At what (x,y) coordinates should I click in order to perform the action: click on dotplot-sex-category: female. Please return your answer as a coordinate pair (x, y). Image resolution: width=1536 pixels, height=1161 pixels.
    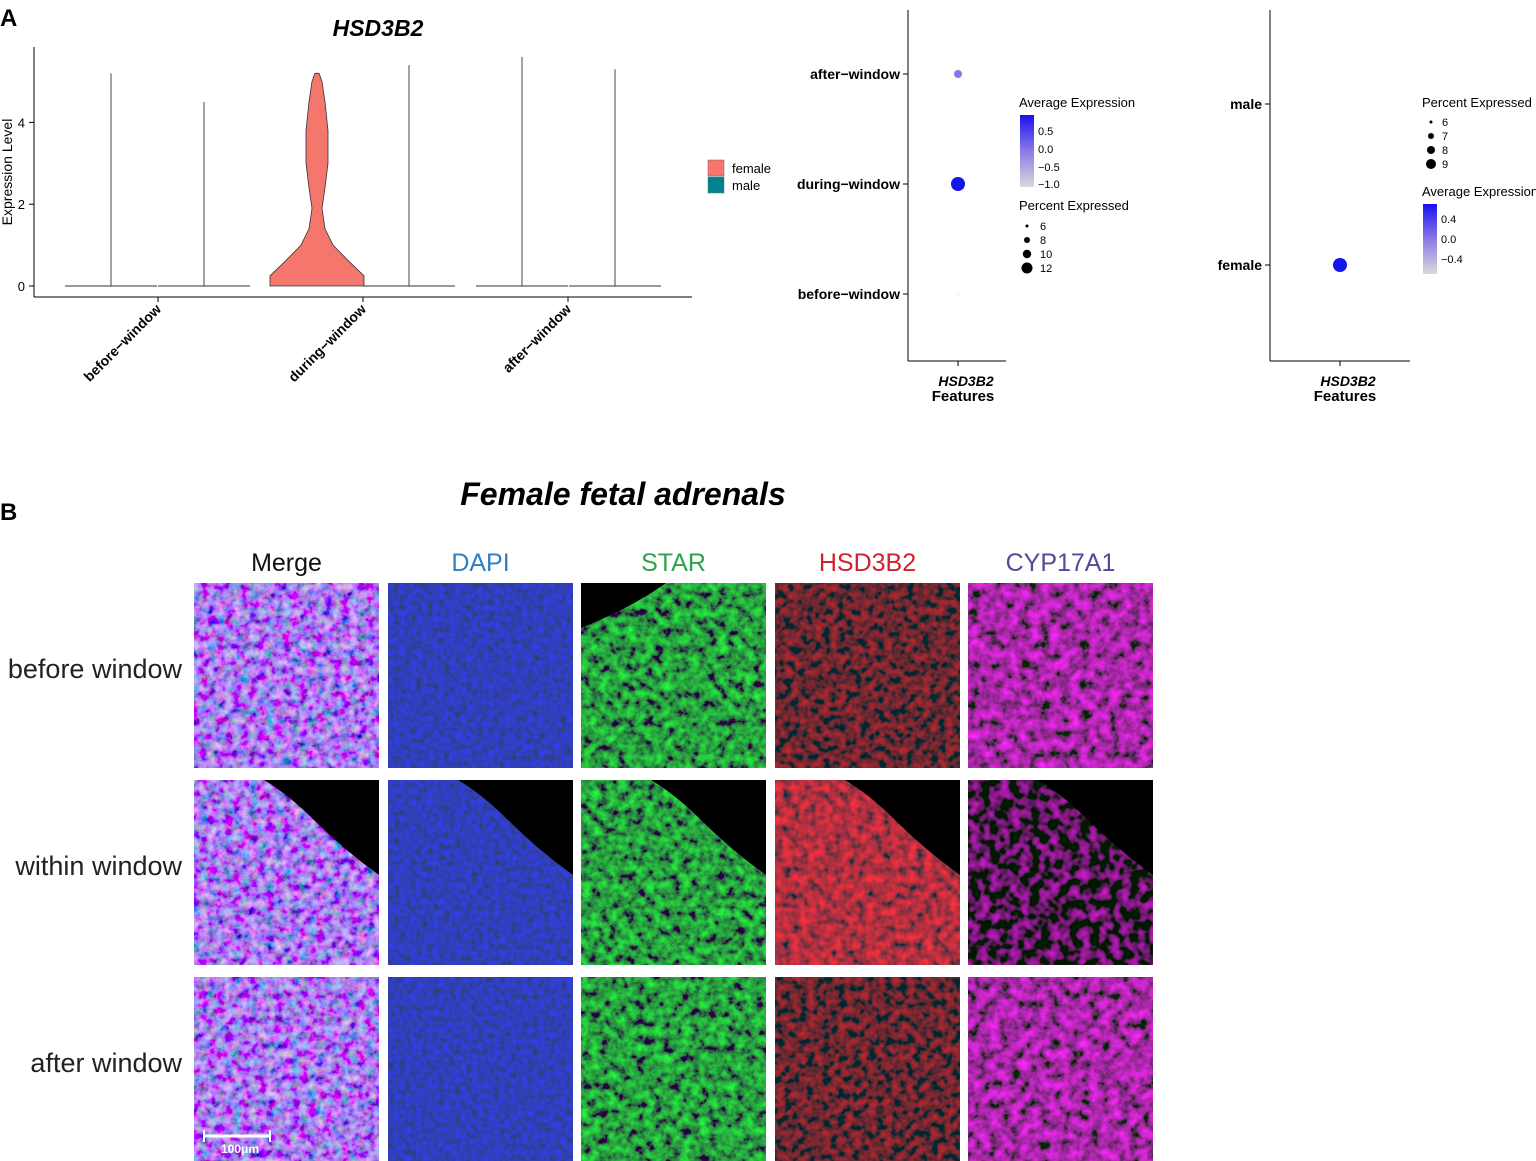
    Looking at the image, I should click on (1240, 265).